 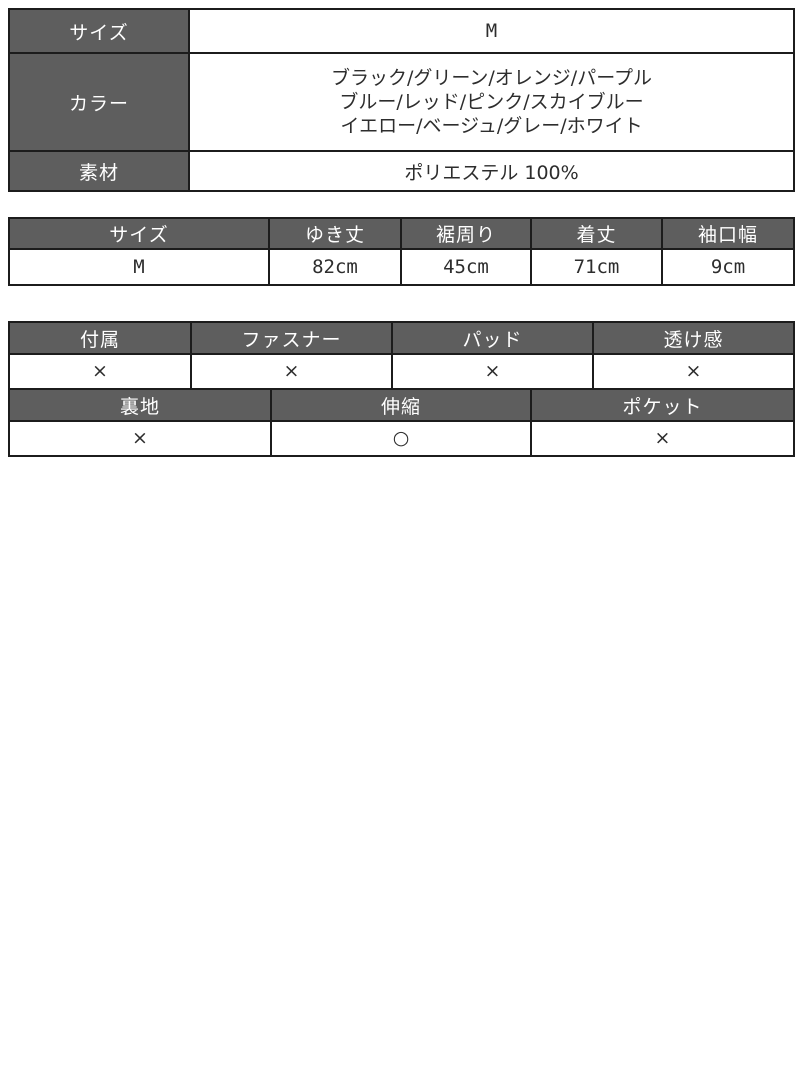 I want to click on measure-value-body-length: 71cm, so click(x=596, y=267).